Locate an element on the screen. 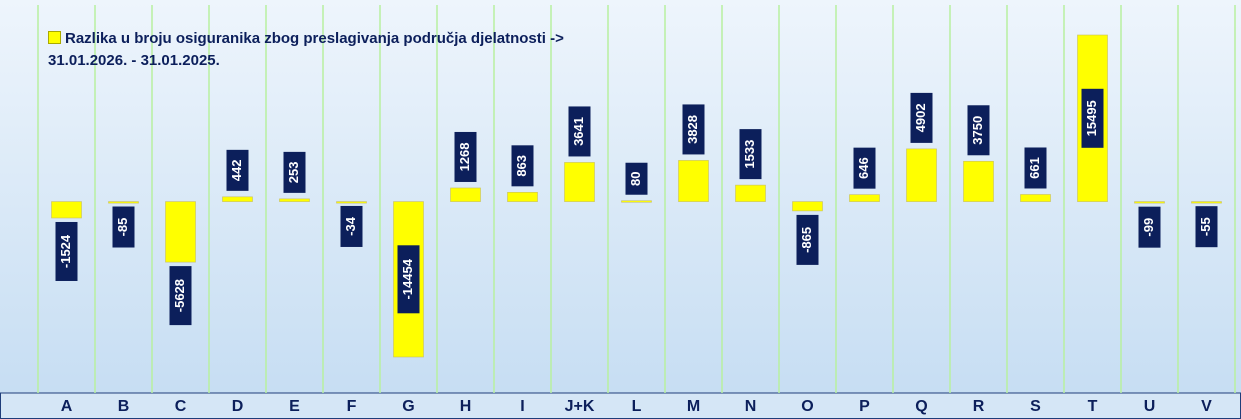  data-label: -85 is located at coordinates (122, 227).